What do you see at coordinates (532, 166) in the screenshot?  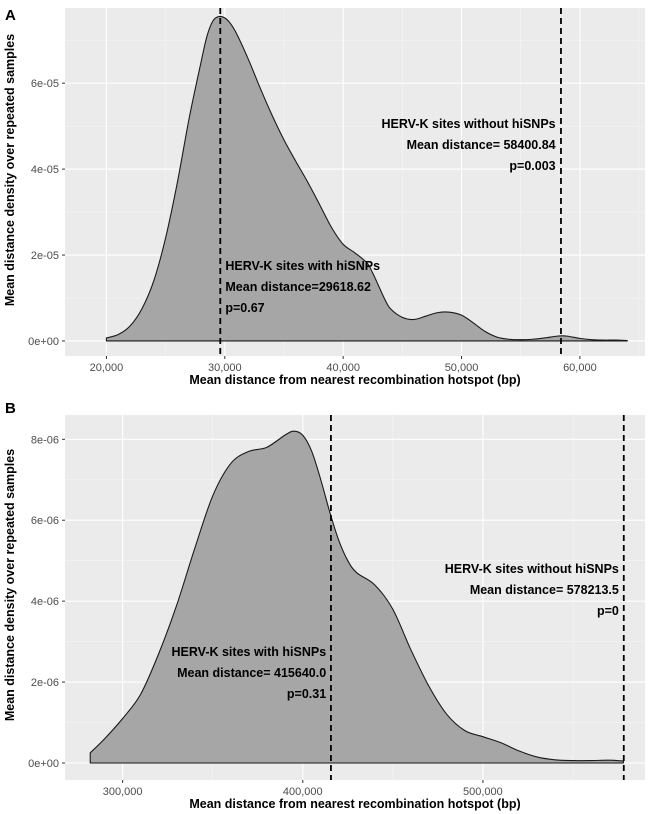 I see `annotation-2-line-3: p=0.003` at bounding box center [532, 166].